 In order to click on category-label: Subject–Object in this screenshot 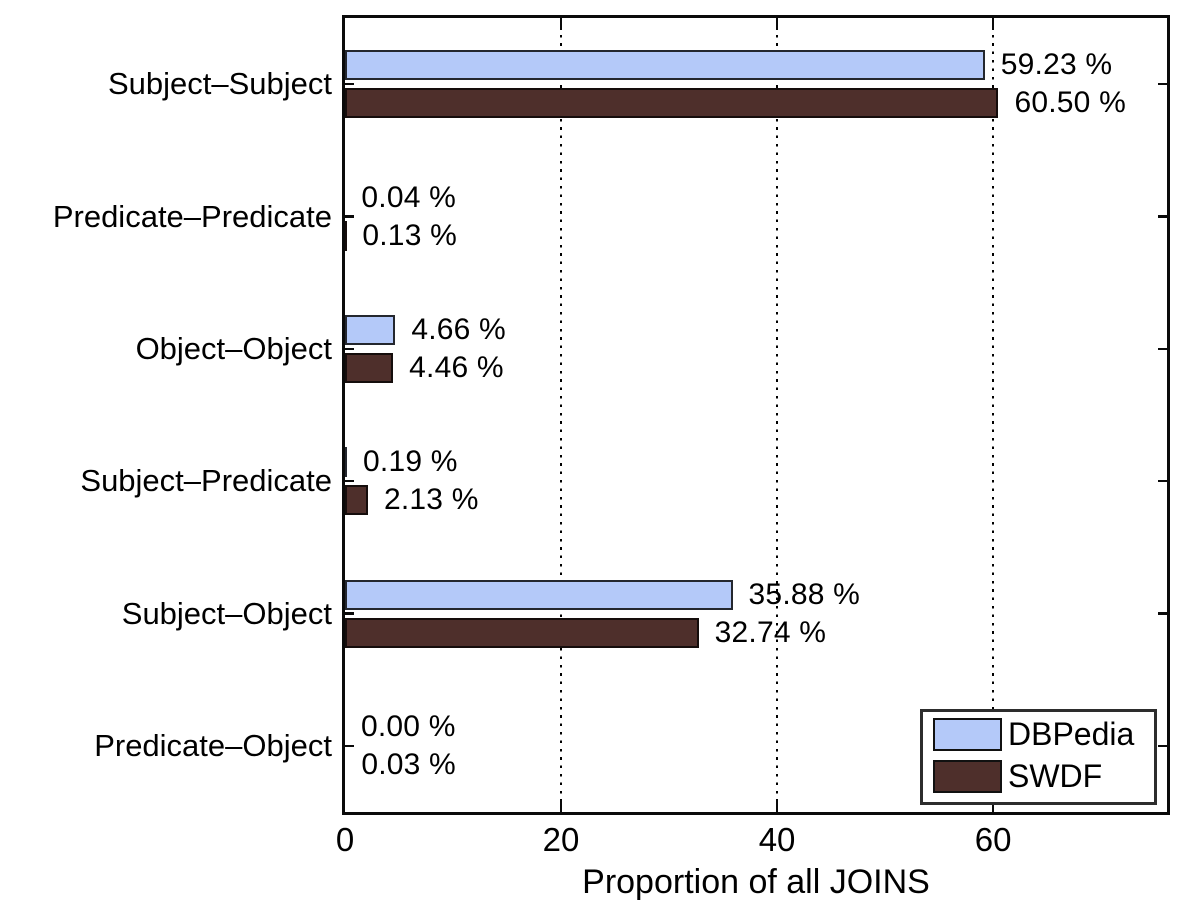, I will do `click(226, 613)`.